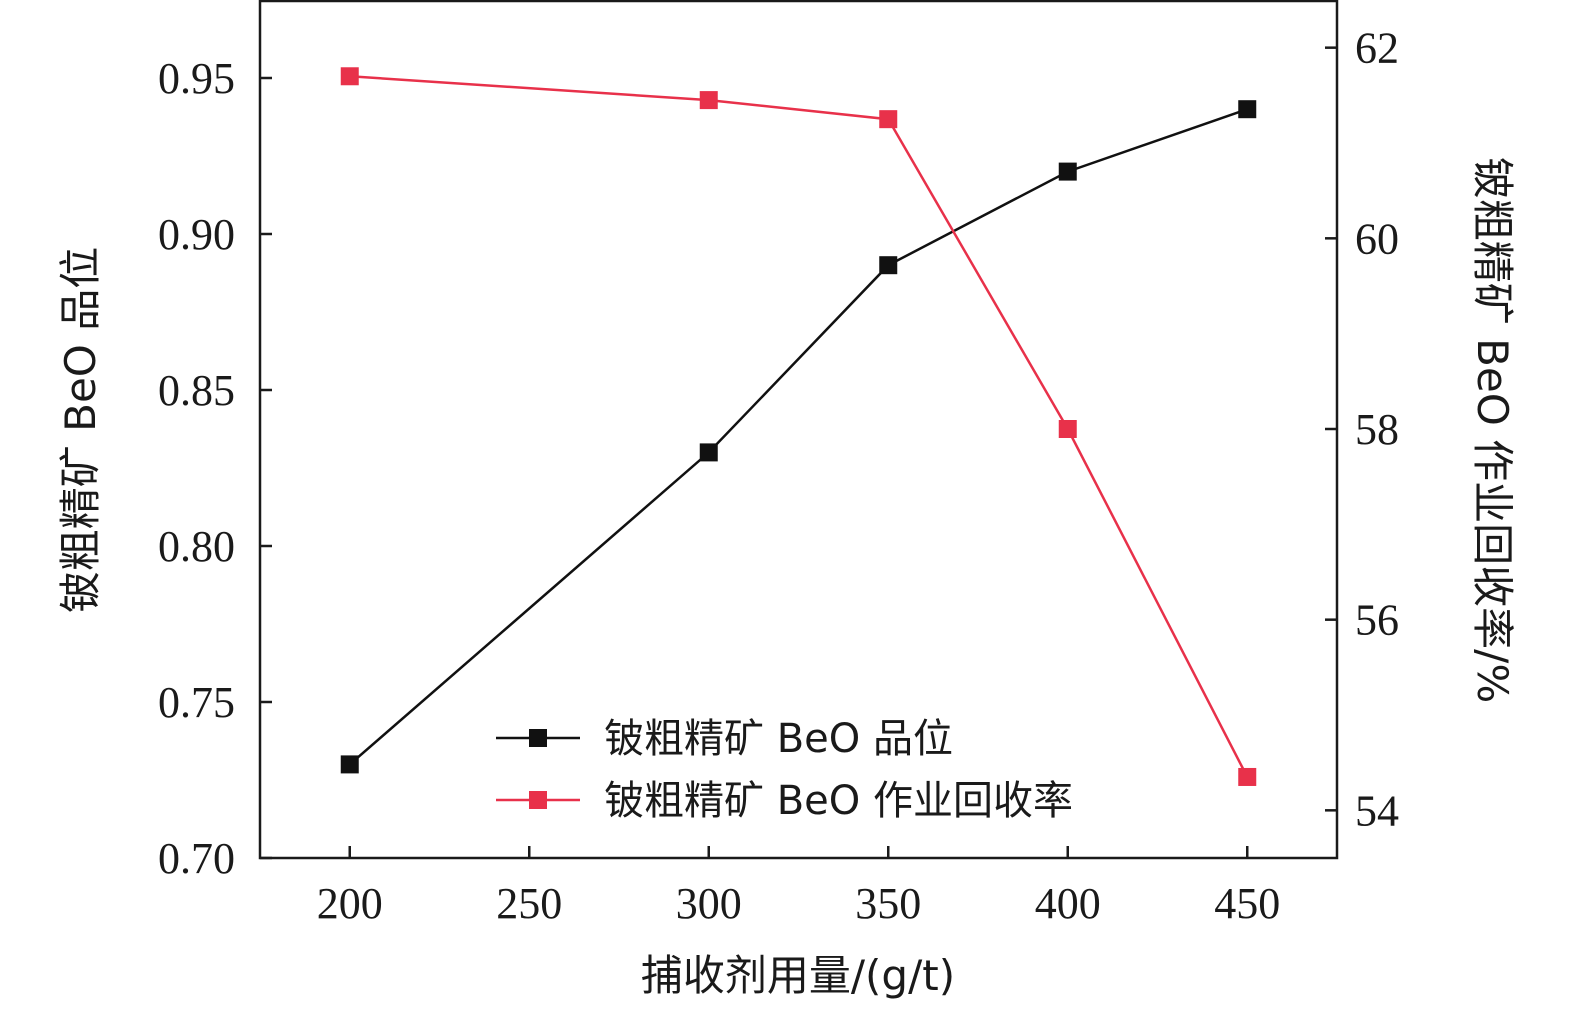  I want to click on y-right-tick-label: 62, so click(1377, 48).